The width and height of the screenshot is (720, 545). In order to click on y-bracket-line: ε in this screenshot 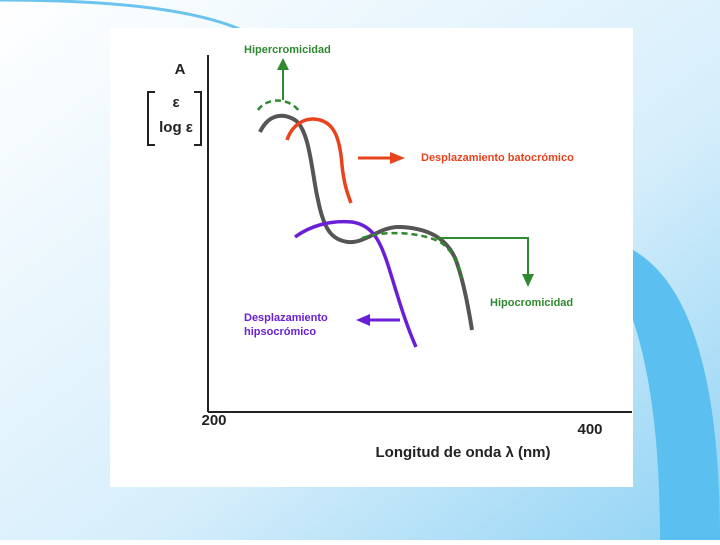, I will do `click(175, 102)`.